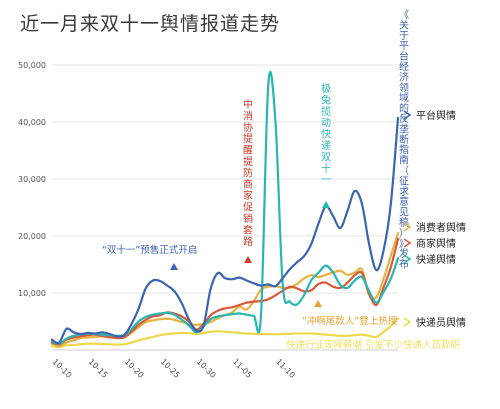  Describe the element at coordinates (404, 97) in the screenshot. I see `svg-text: 域` at that location.